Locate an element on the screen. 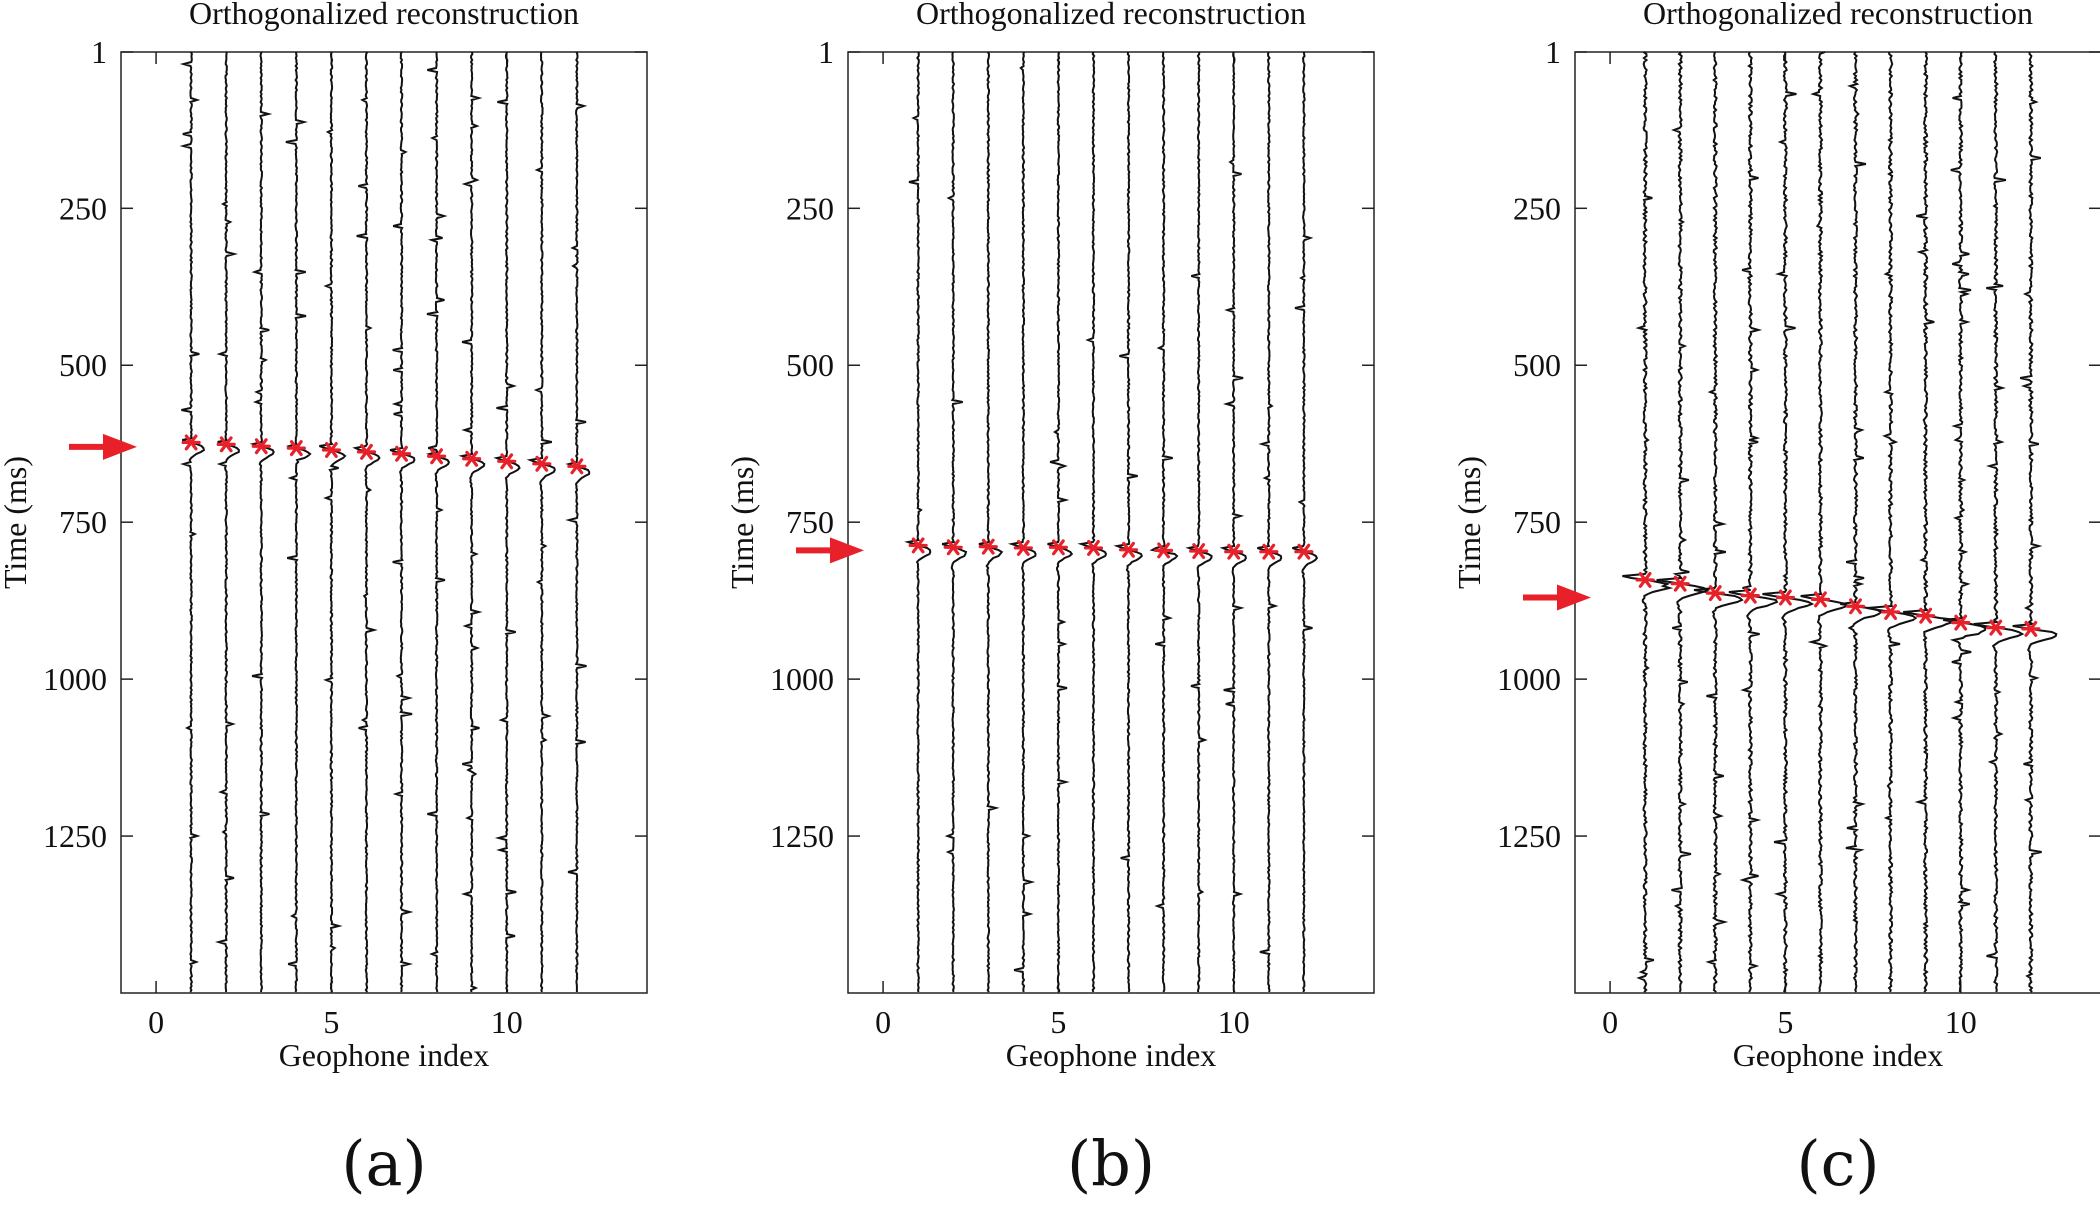 This screenshot has width=2100, height=1215. panel-caption: (a) is located at coordinates (383, 1163).